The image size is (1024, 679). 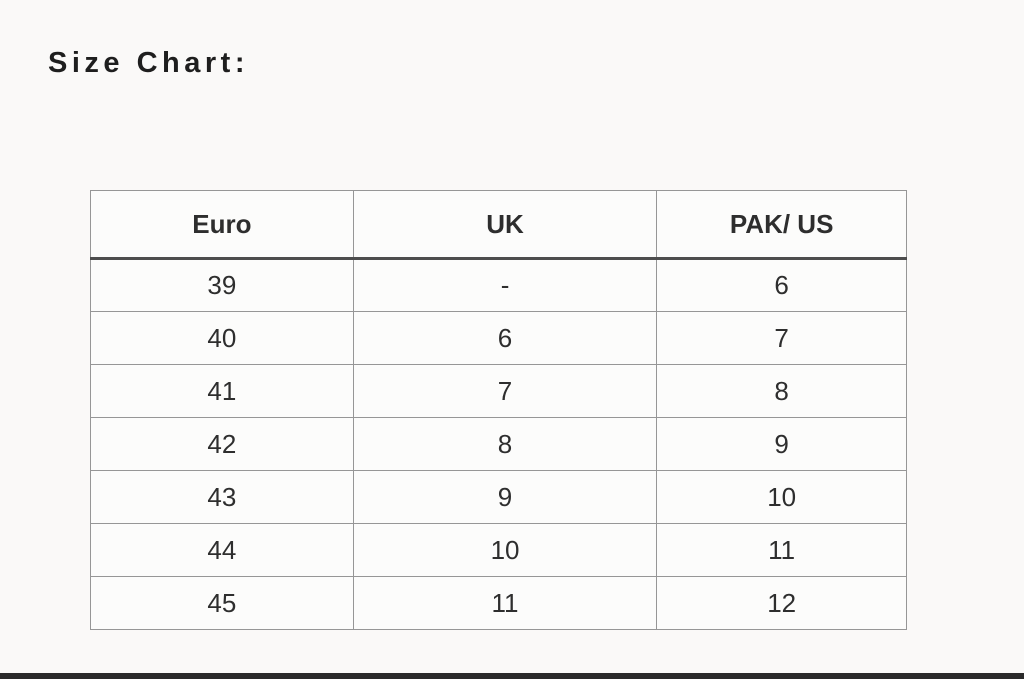 I want to click on page-title: Size Chart:, so click(x=148, y=63).